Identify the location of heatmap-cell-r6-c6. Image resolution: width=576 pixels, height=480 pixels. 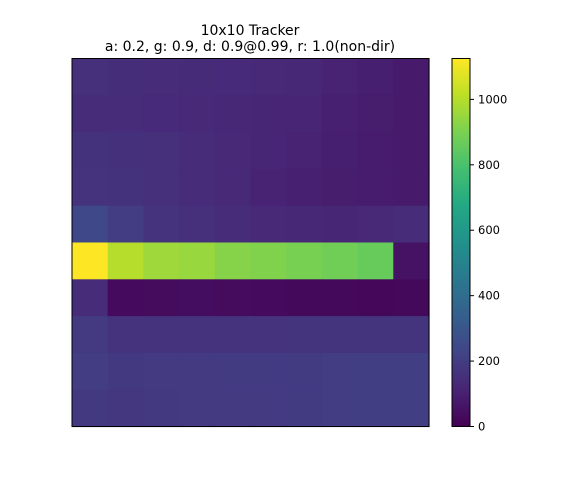
(304, 298).